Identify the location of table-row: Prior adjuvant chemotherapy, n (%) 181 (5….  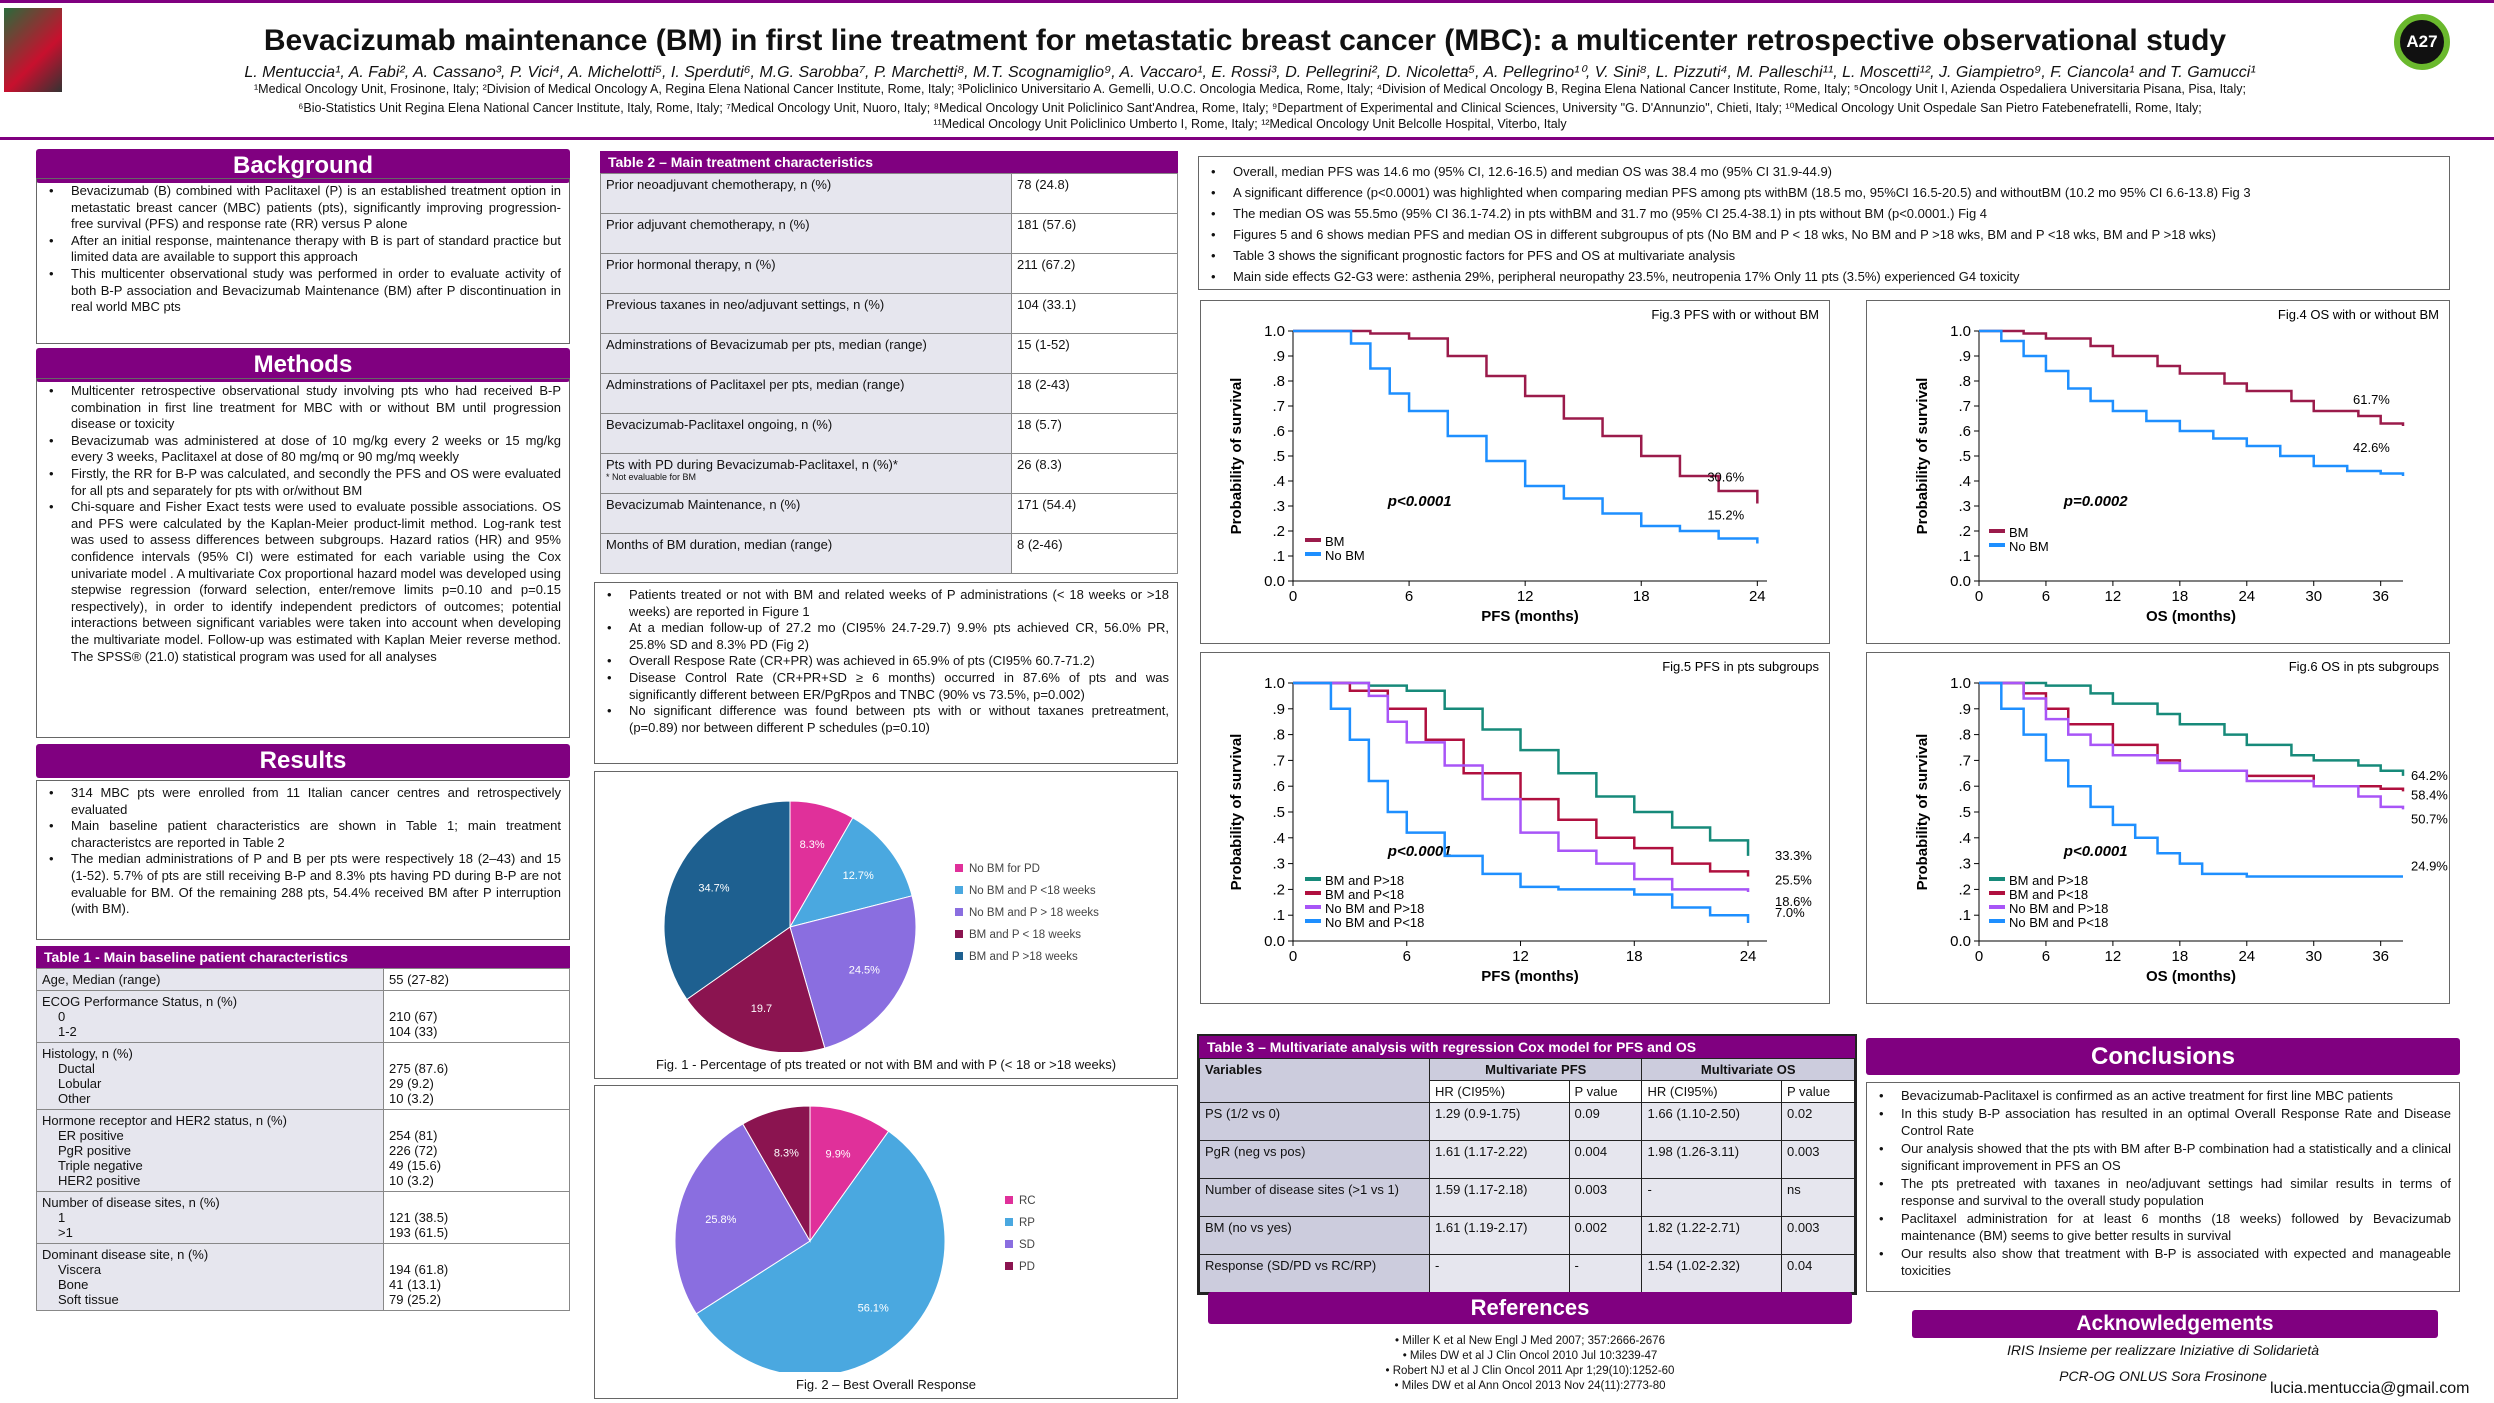
(889, 233).